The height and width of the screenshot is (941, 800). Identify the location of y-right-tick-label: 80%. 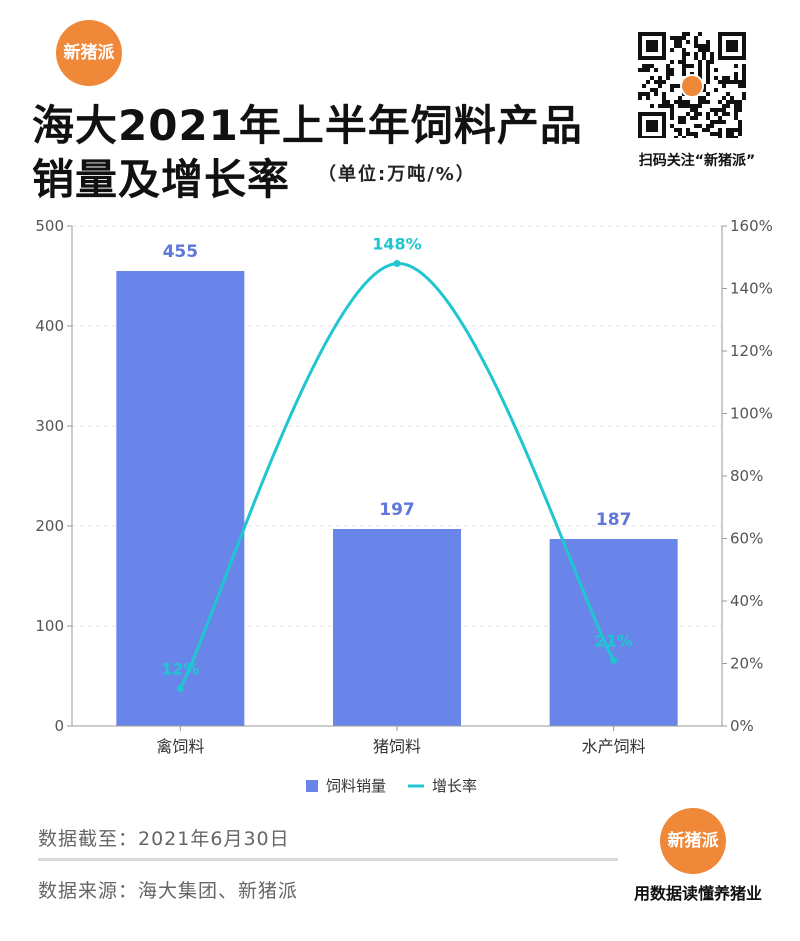
(746, 476).